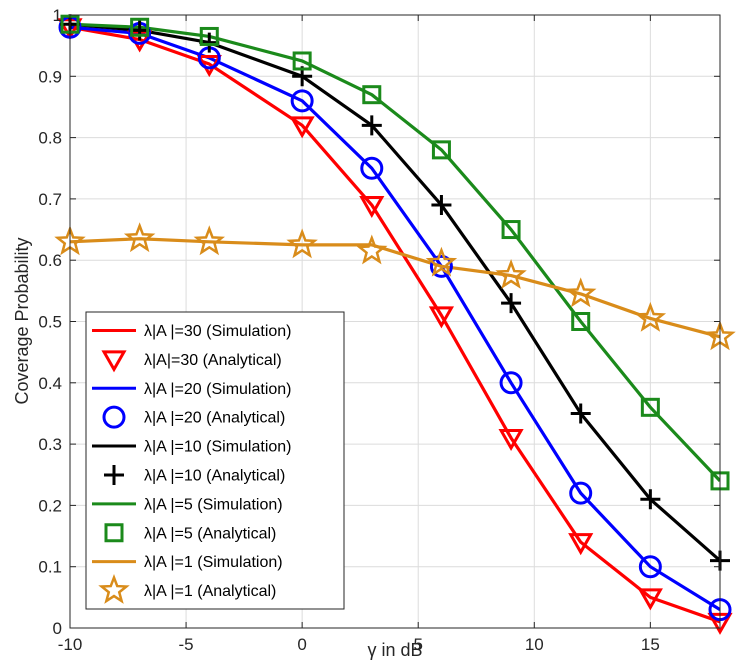 Image resolution: width=756 pixels, height=661 pixels. Describe the element at coordinates (213, 360) in the screenshot. I see `legend-entry-label: λ|A|=30 (Analytical)` at that location.